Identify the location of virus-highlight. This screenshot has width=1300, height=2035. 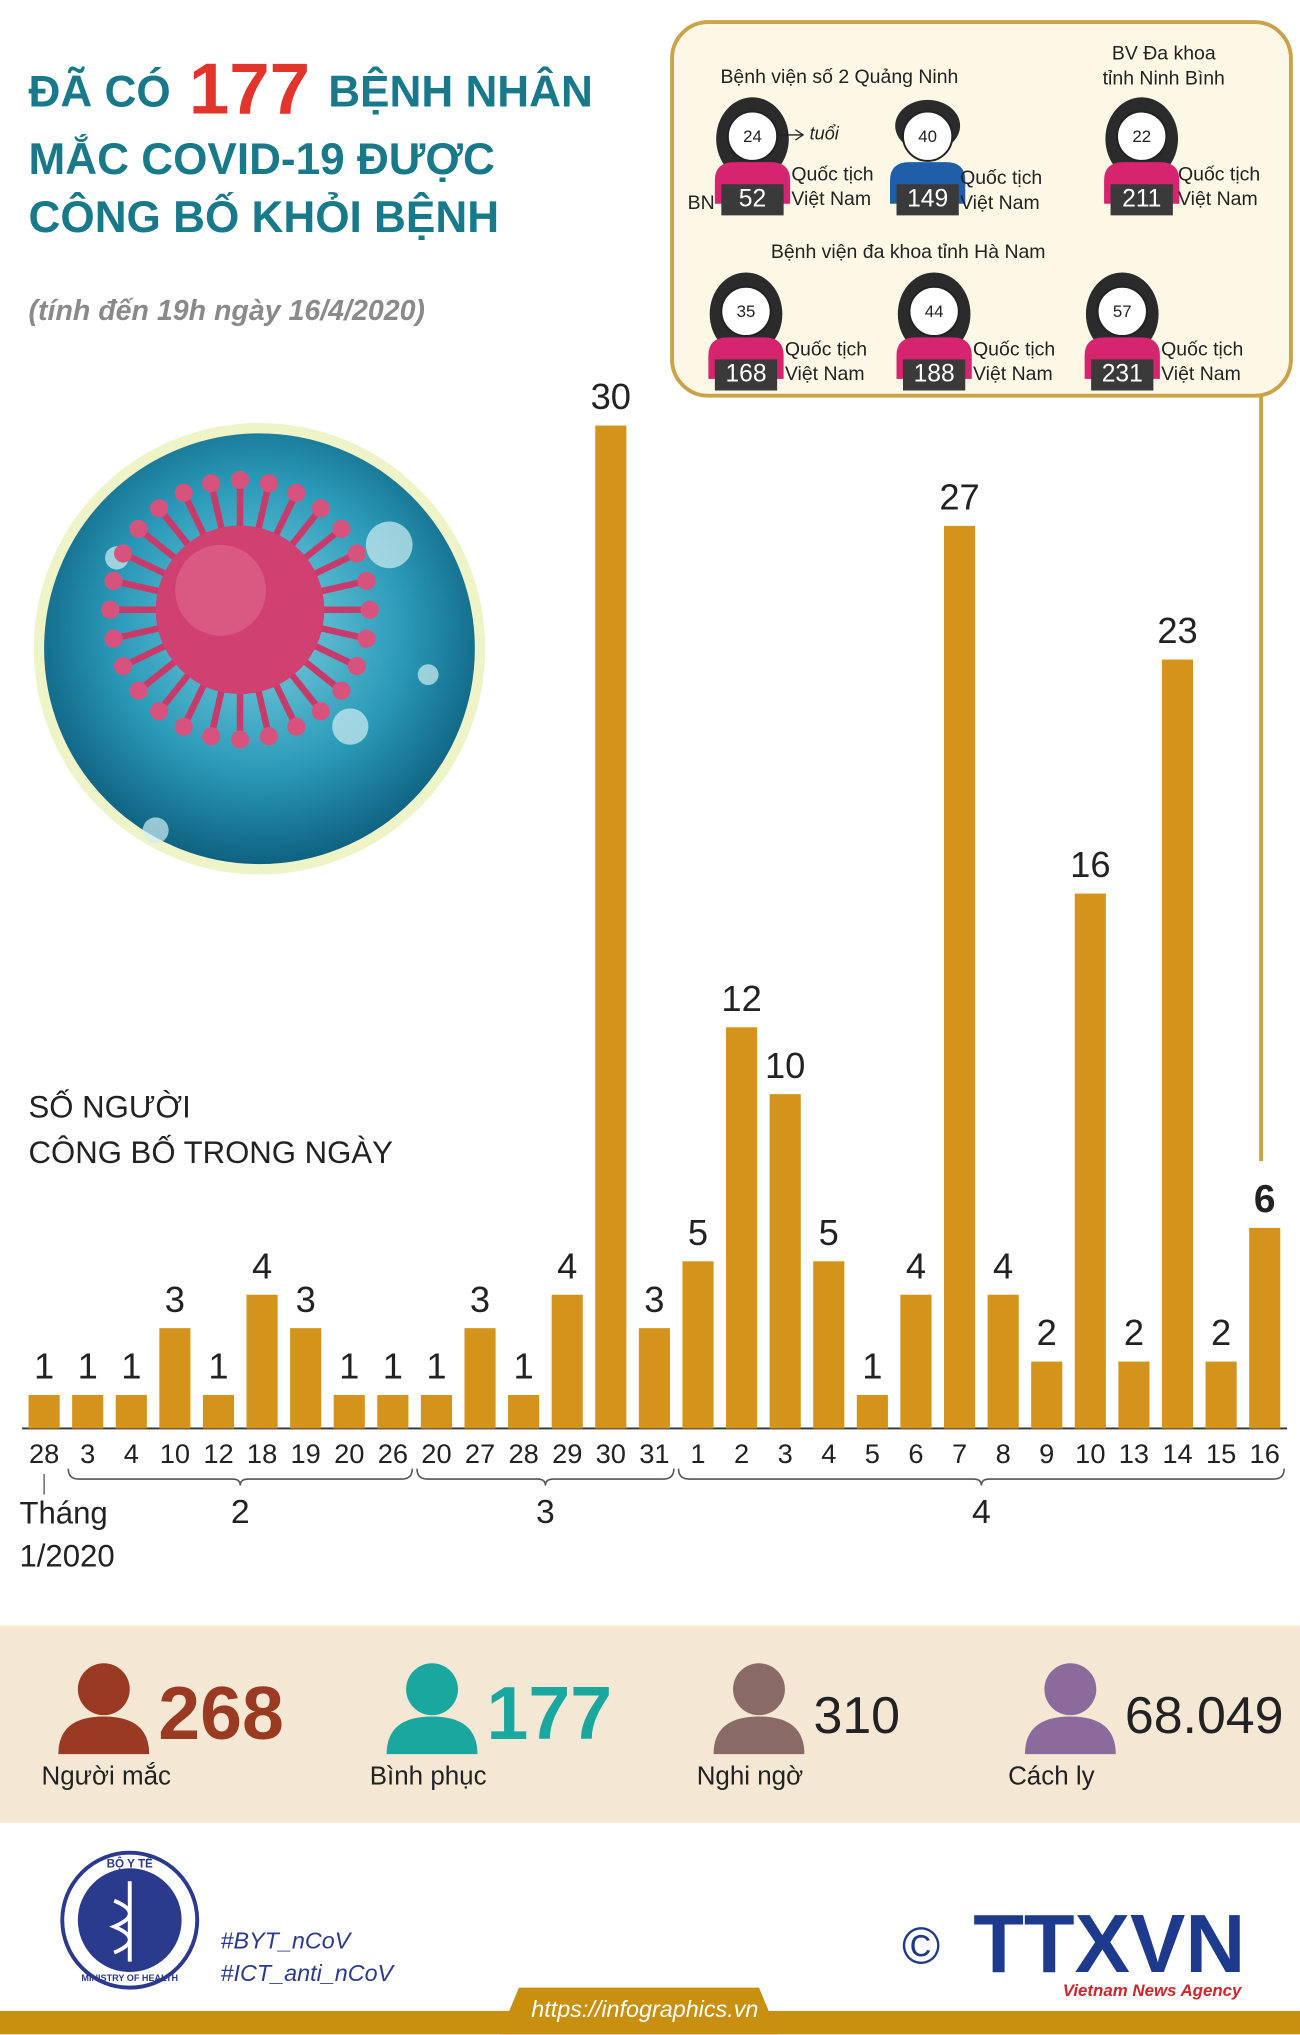
(220, 590).